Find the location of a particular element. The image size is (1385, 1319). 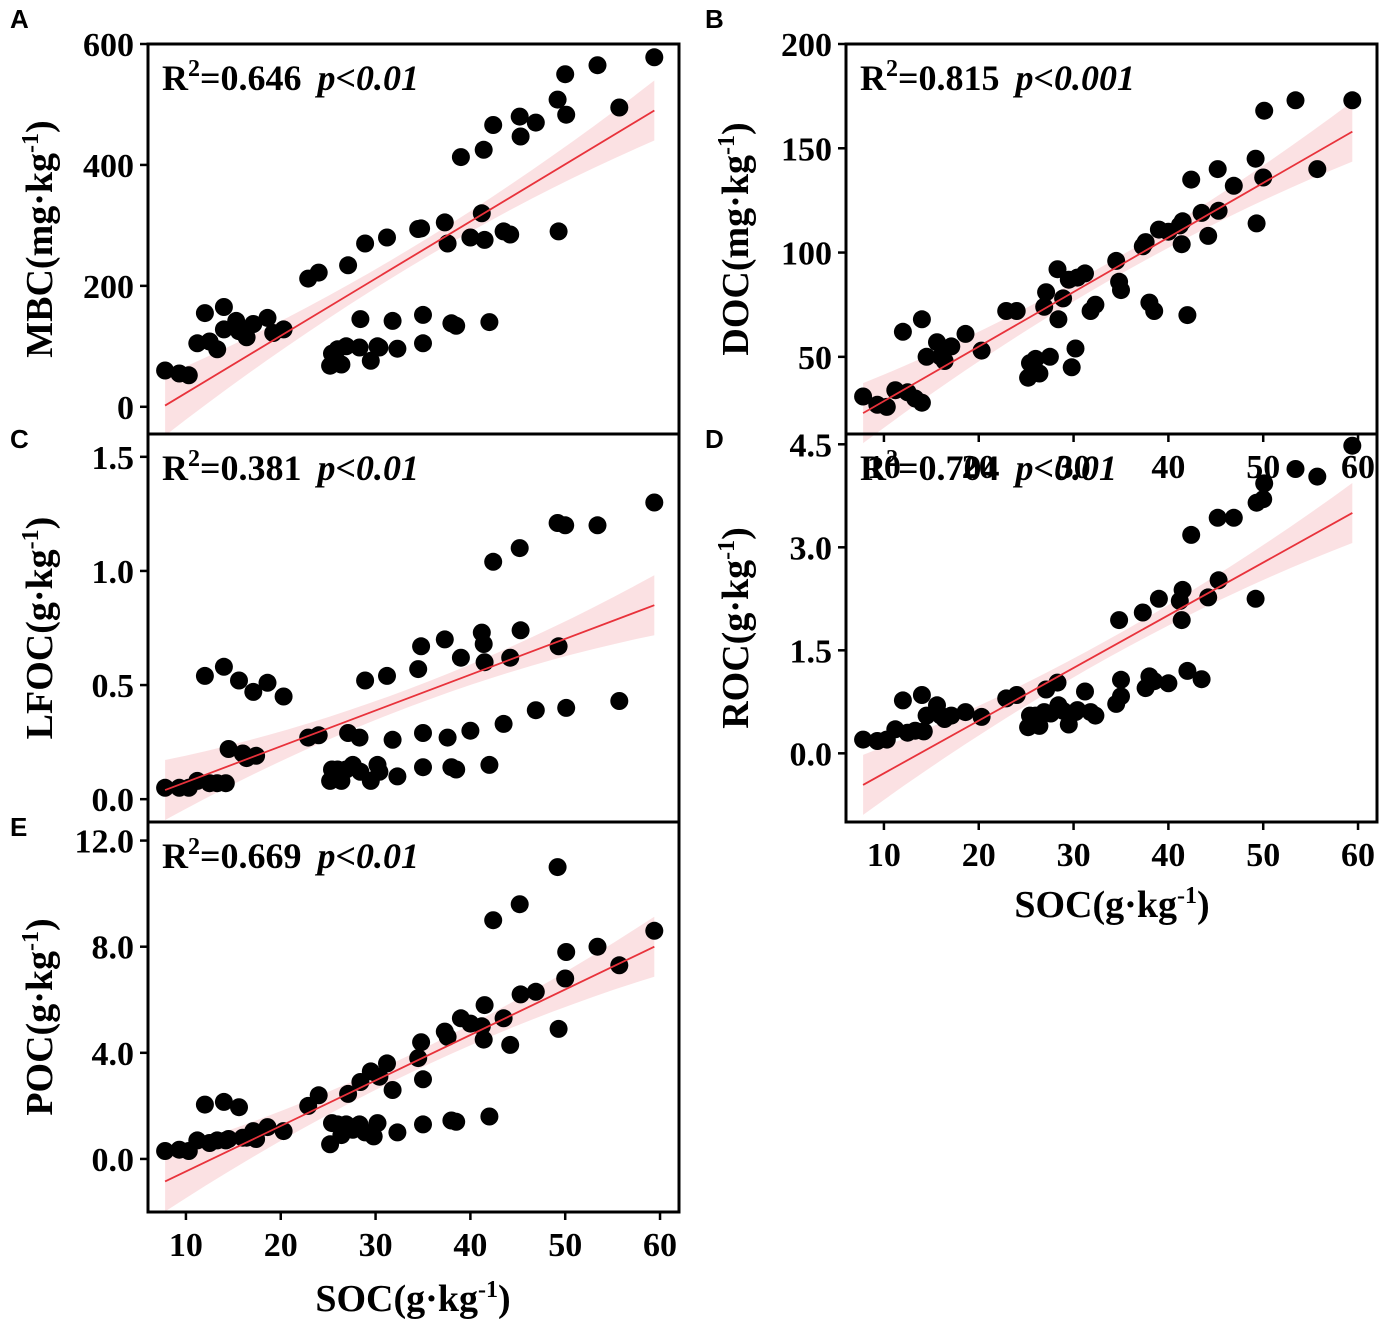

y-tick-label: 0.0 is located at coordinates (113, 800).